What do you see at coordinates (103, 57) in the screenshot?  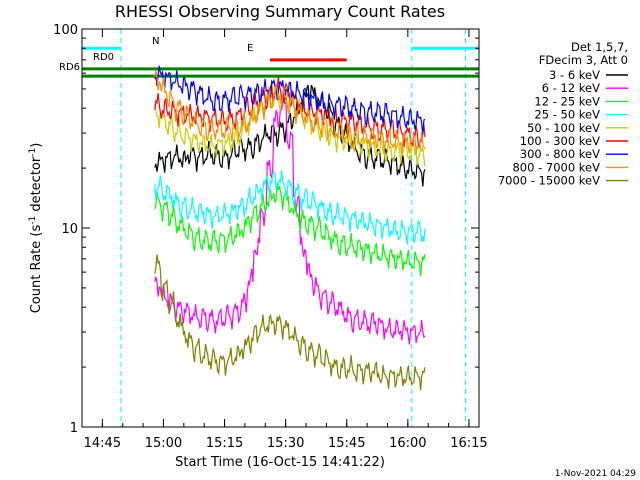 I see `rd0-tag: RD0` at bounding box center [103, 57].